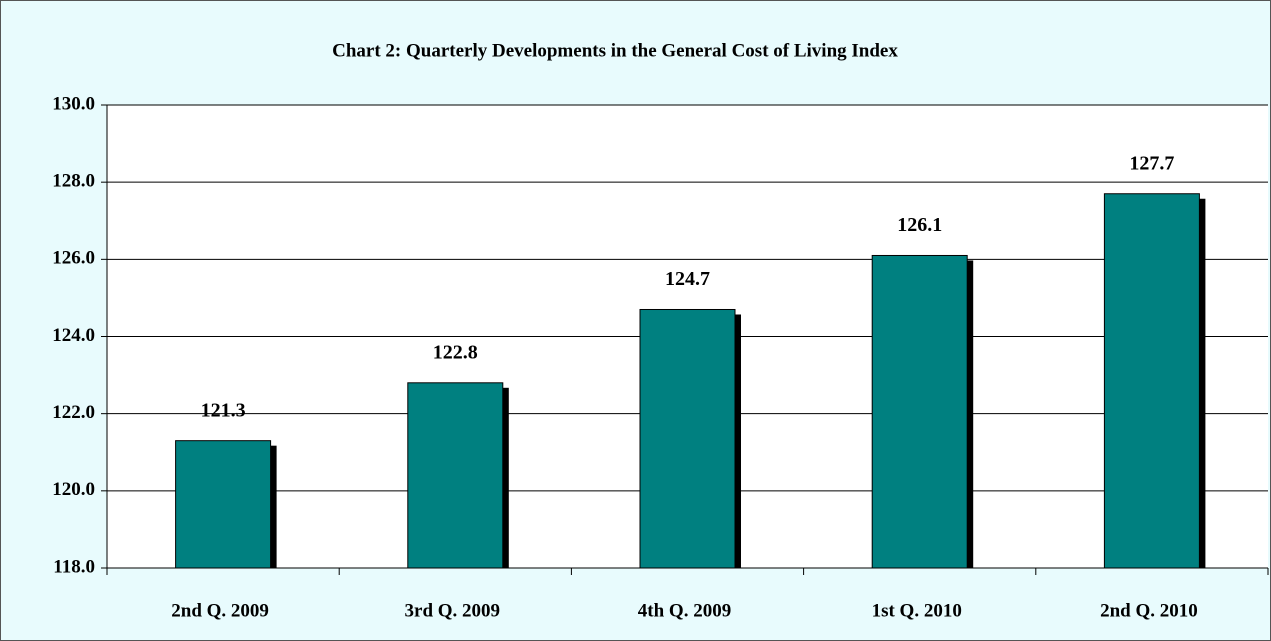  What do you see at coordinates (220, 610) in the screenshot?
I see `x-tick-label: 2nd Q. 2009` at bounding box center [220, 610].